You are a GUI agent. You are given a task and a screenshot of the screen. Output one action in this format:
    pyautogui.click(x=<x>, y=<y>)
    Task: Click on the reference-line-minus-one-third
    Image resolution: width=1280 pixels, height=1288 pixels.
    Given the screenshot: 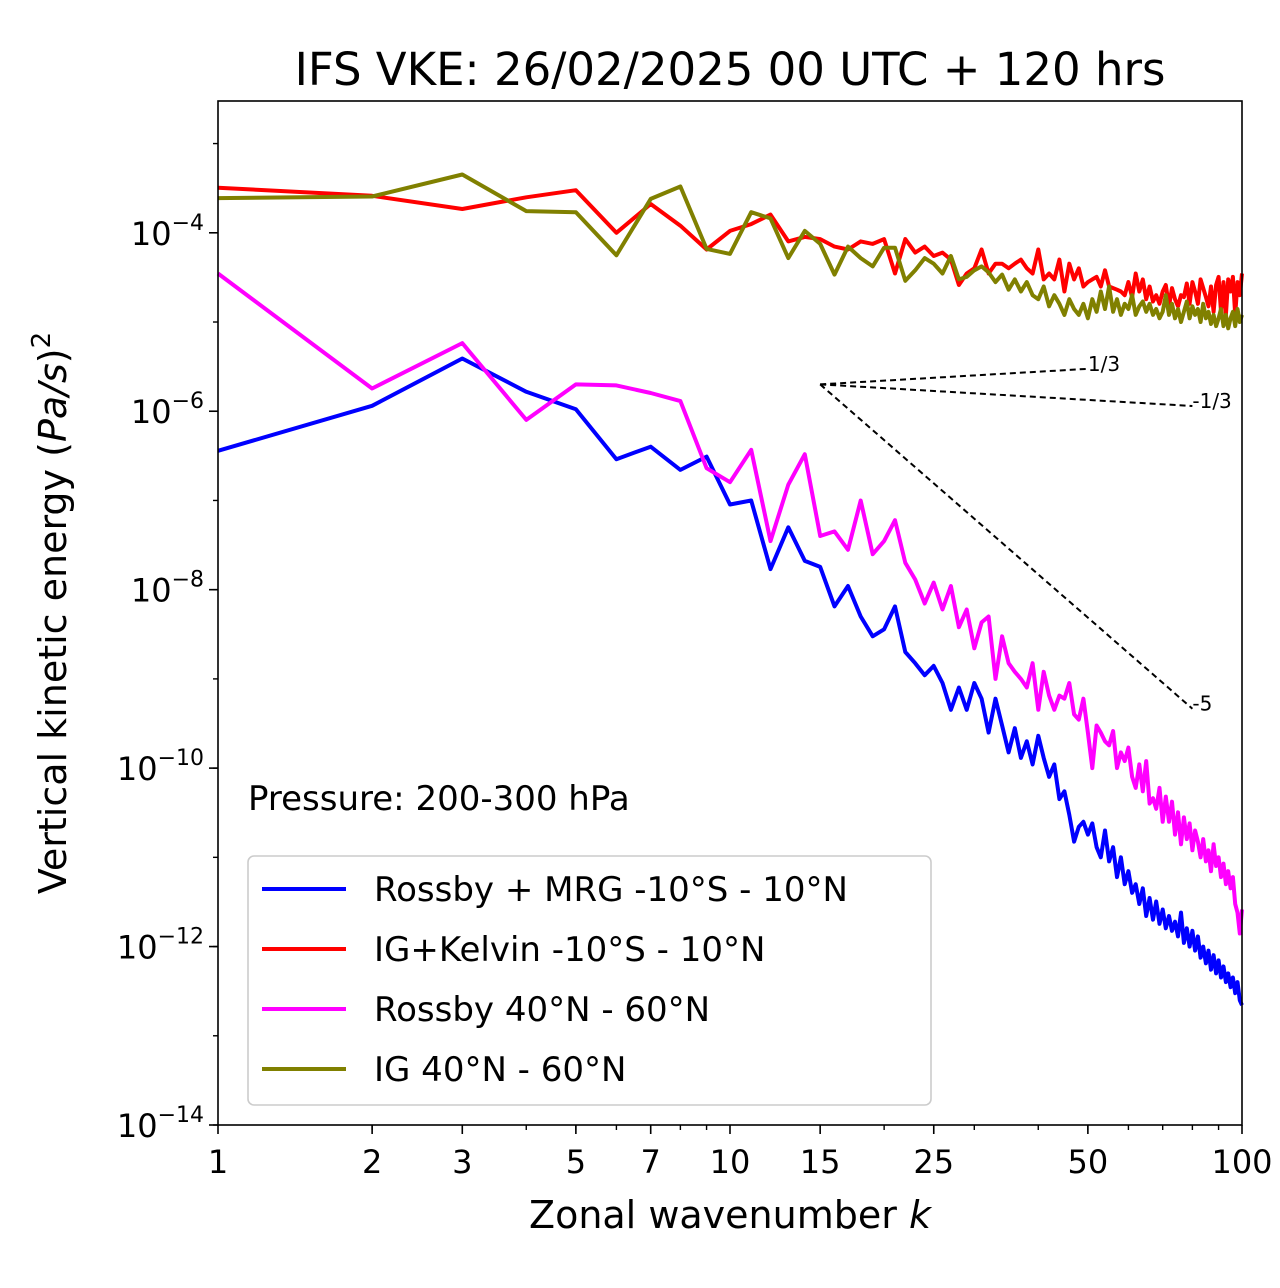 What is the action you would take?
    pyautogui.click(x=1006, y=395)
    